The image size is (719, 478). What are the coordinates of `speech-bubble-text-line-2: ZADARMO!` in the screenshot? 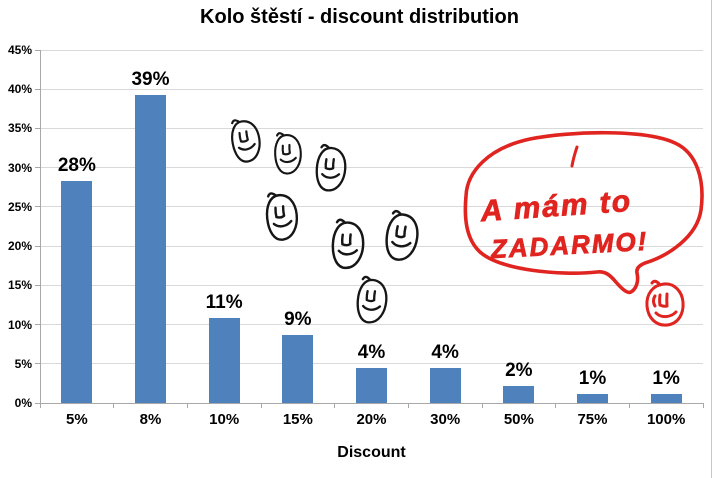 It's located at (569, 245).